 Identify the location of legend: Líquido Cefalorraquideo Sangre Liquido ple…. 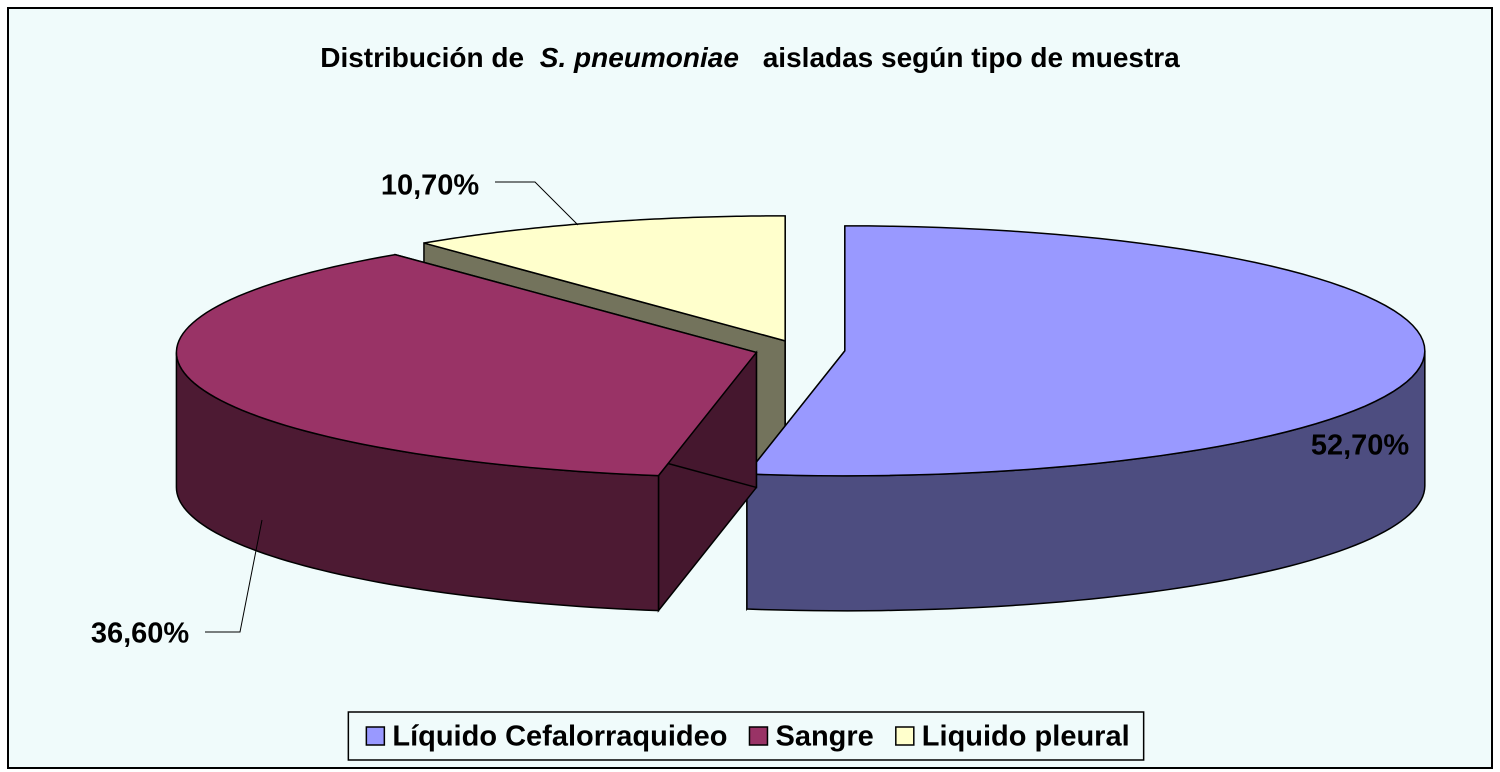
(746, 736).